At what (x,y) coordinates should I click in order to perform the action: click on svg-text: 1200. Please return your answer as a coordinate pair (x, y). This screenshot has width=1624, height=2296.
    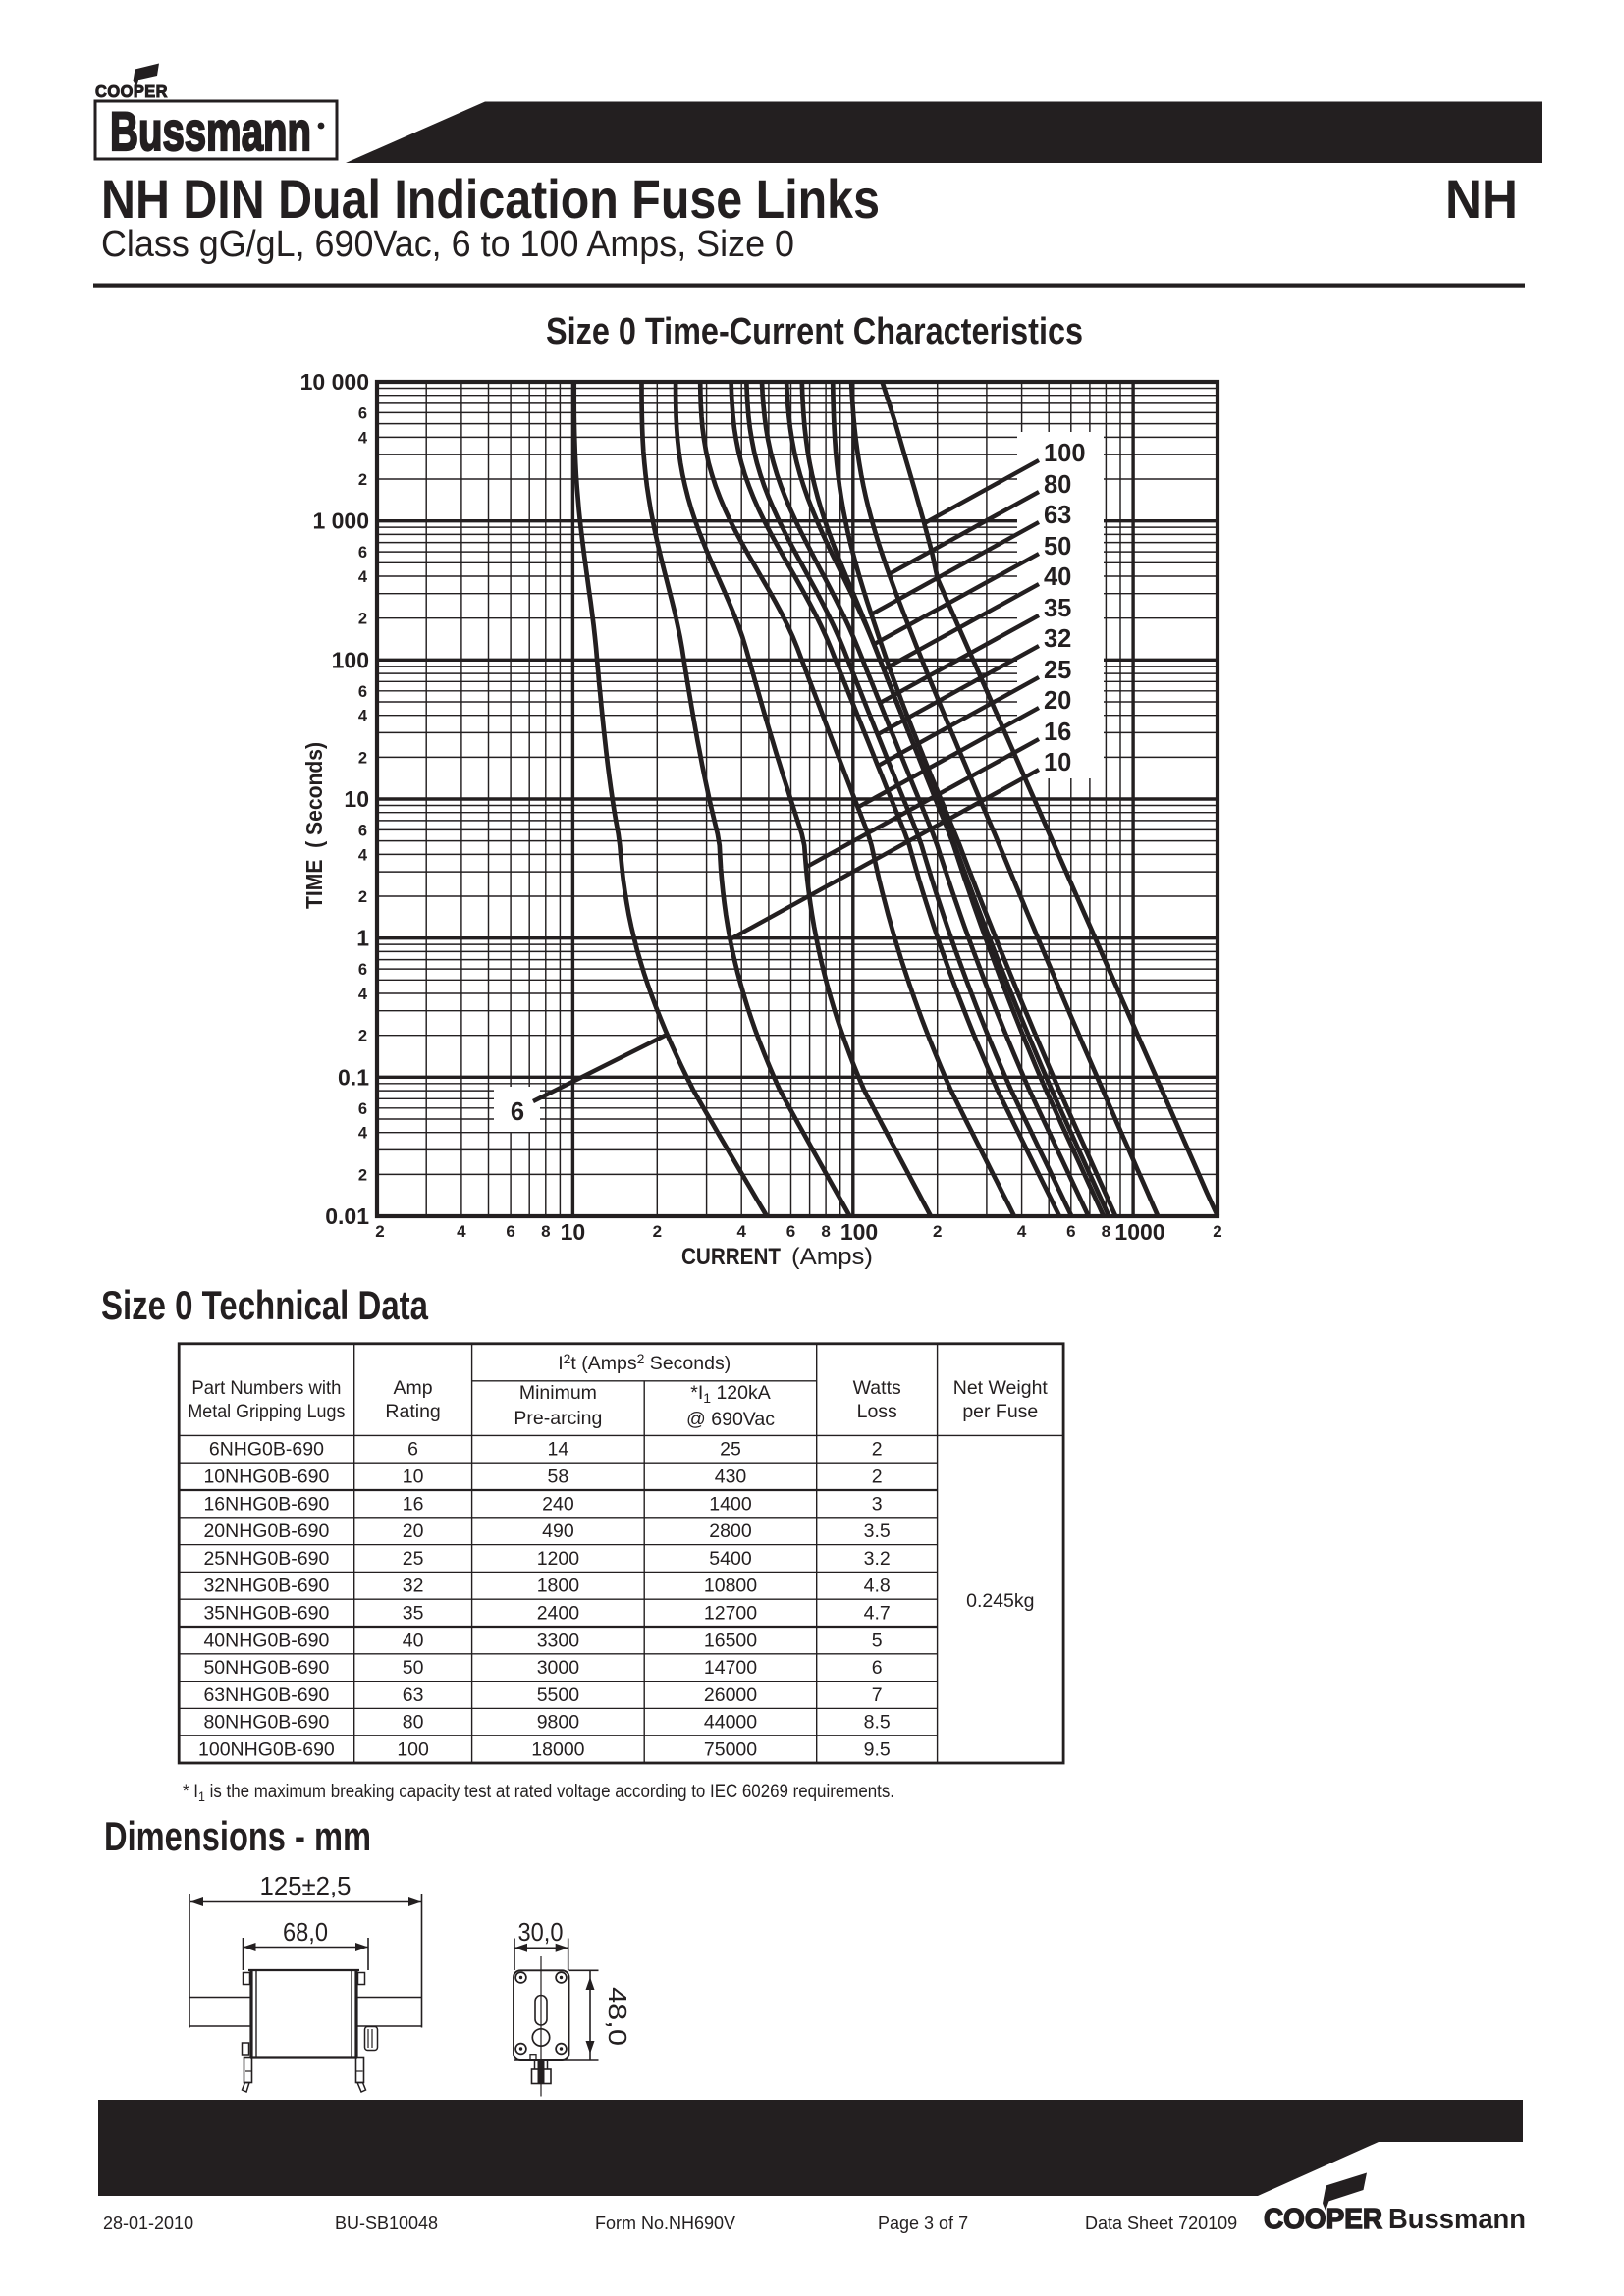
    Looking at the image, I should click on (558, 1559).